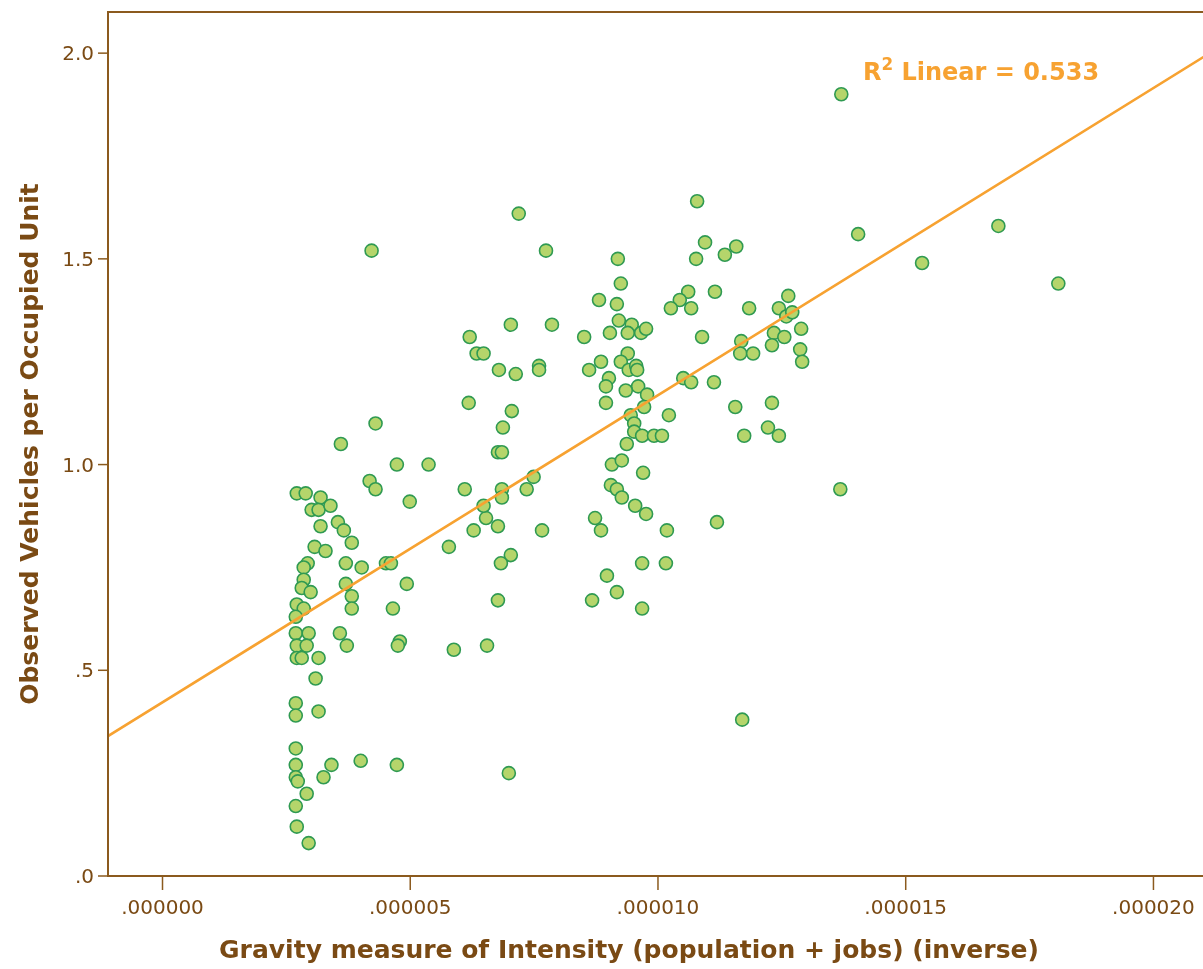  What do you see at coordinates (29, 444) in the screenshot?
I see `y-axis-title: Observed Vehicles per Occupied Unit` at bounding box center [29, 444].